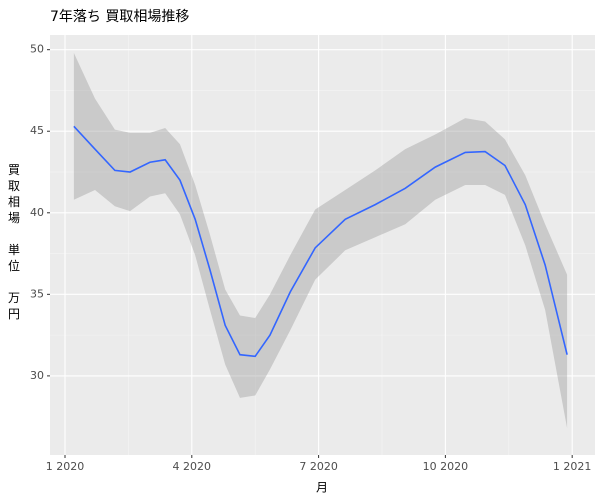 The width and height of the screenshot is (600, 500). I want to click on y-tick-label: 35, so click(37, 293).